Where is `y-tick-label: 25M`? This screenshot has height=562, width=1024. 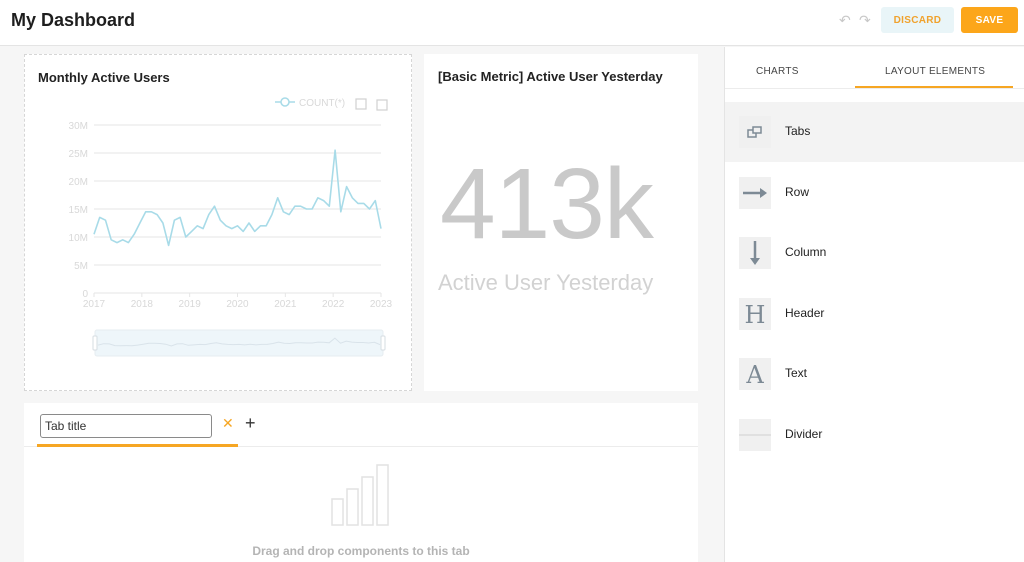
y-tick-label: 25M is located at coordinates (78, 154).